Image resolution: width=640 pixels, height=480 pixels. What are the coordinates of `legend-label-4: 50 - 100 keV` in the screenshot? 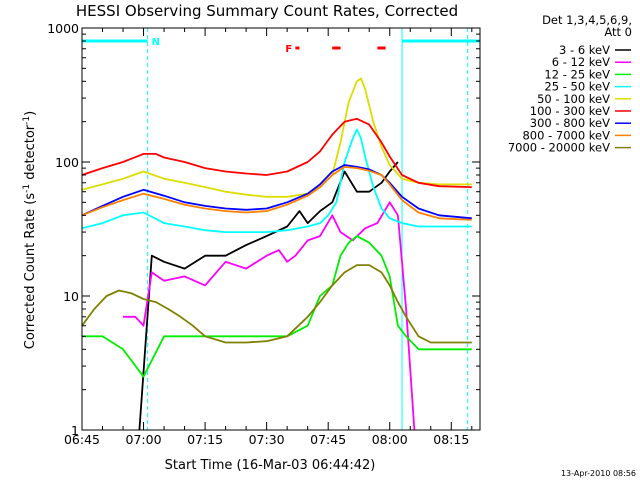 It's located at (573, 99).